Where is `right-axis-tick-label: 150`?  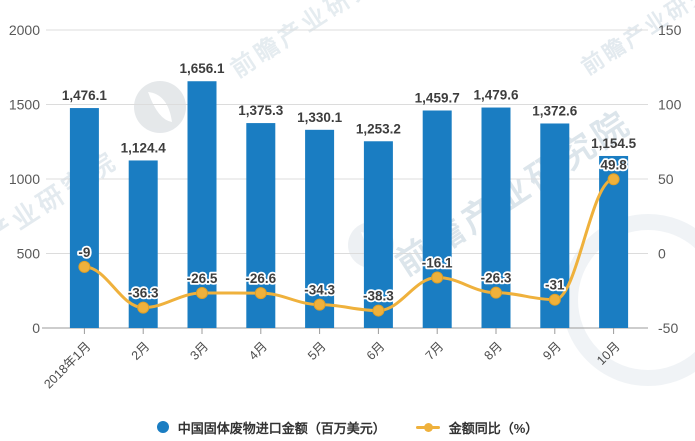 right-axis-tick-label: 150 is located at coordinates (670, 30).